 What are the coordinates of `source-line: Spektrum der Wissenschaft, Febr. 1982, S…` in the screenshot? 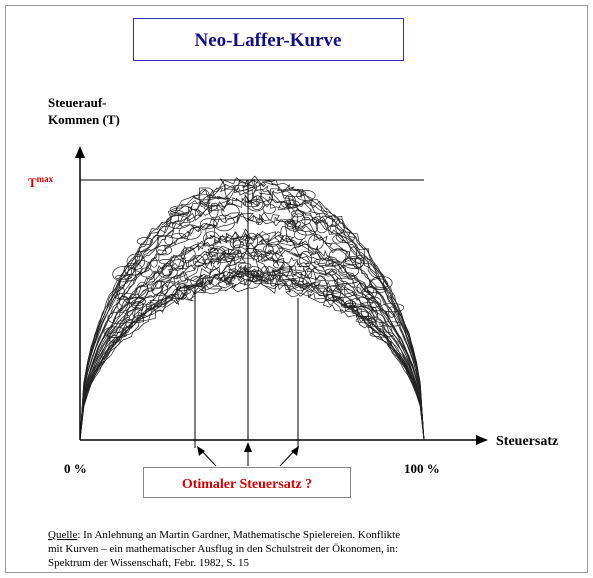 It's located at (149, 563).